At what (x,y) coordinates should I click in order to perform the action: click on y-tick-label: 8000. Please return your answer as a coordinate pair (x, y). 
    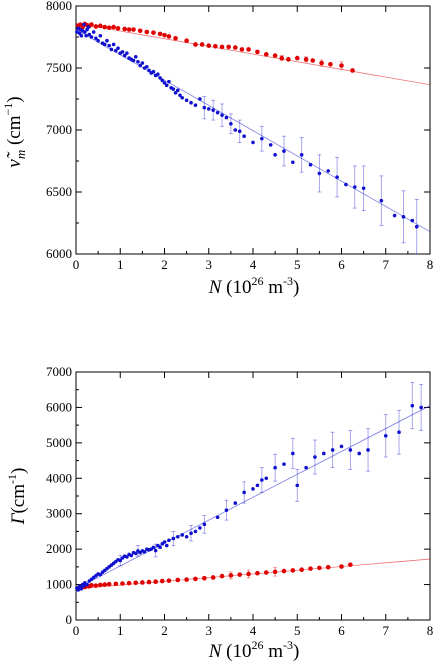
    Looking at the image, I should click on (59, 6).